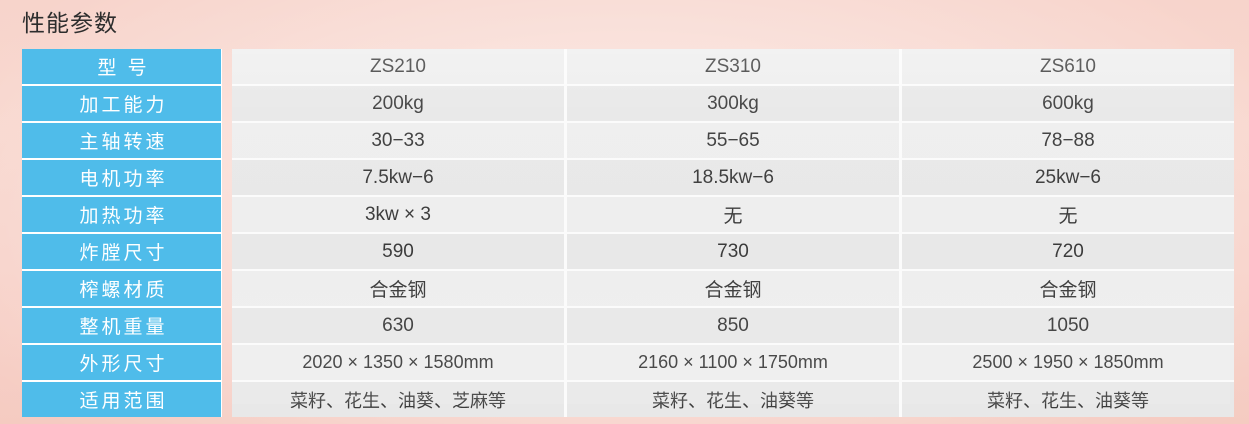  I want to click on cell-capacity-zs610: 600kg, so click(1068, 104).